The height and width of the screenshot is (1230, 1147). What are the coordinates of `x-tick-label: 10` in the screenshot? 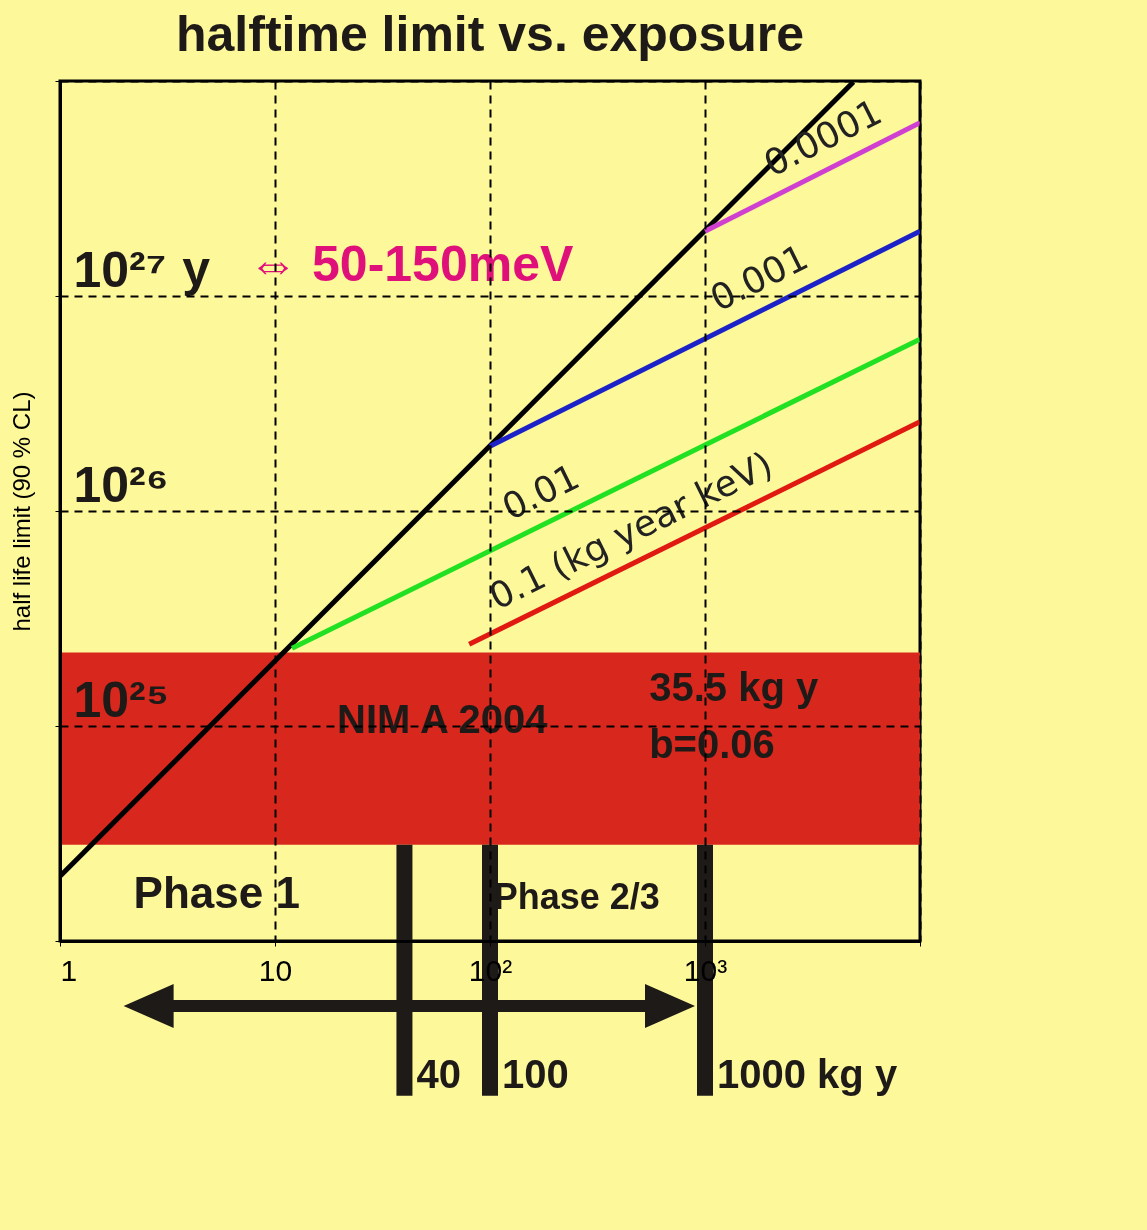 It's located at (275, 970).